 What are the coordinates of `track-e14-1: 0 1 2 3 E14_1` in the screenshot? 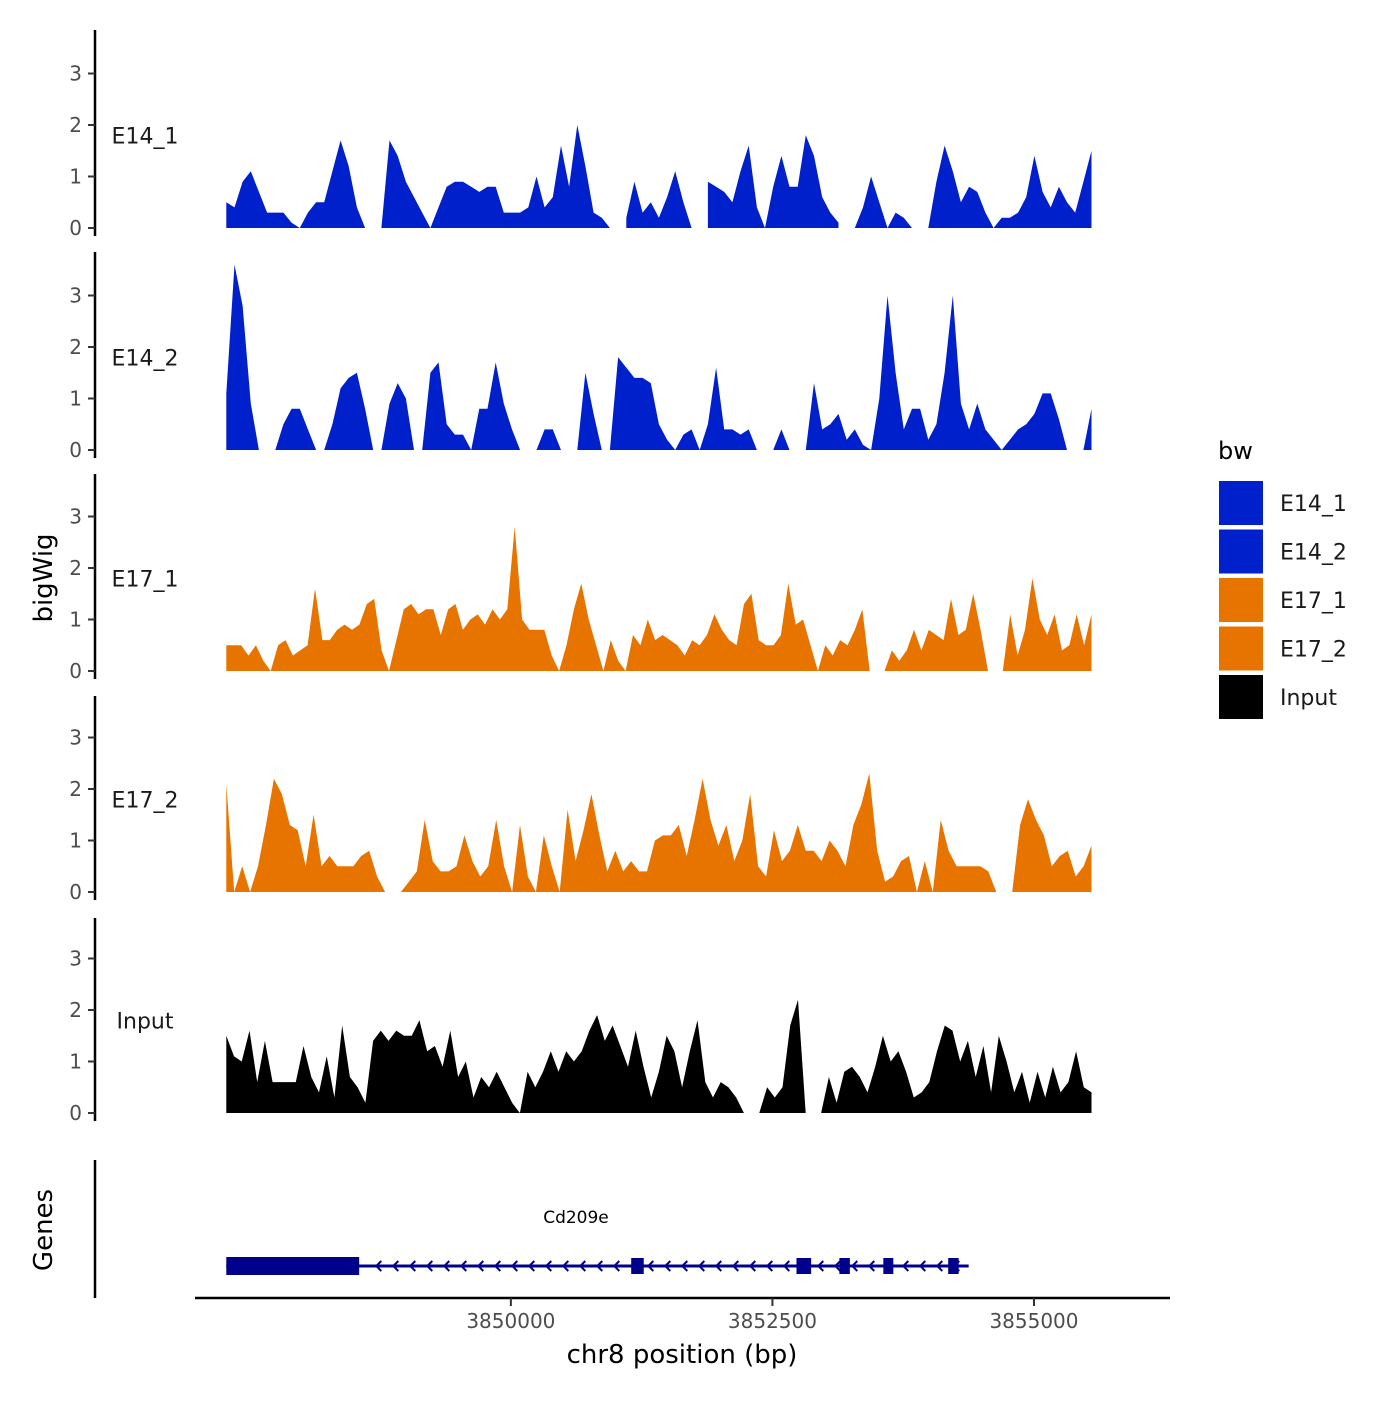 It's located at (580, 135).